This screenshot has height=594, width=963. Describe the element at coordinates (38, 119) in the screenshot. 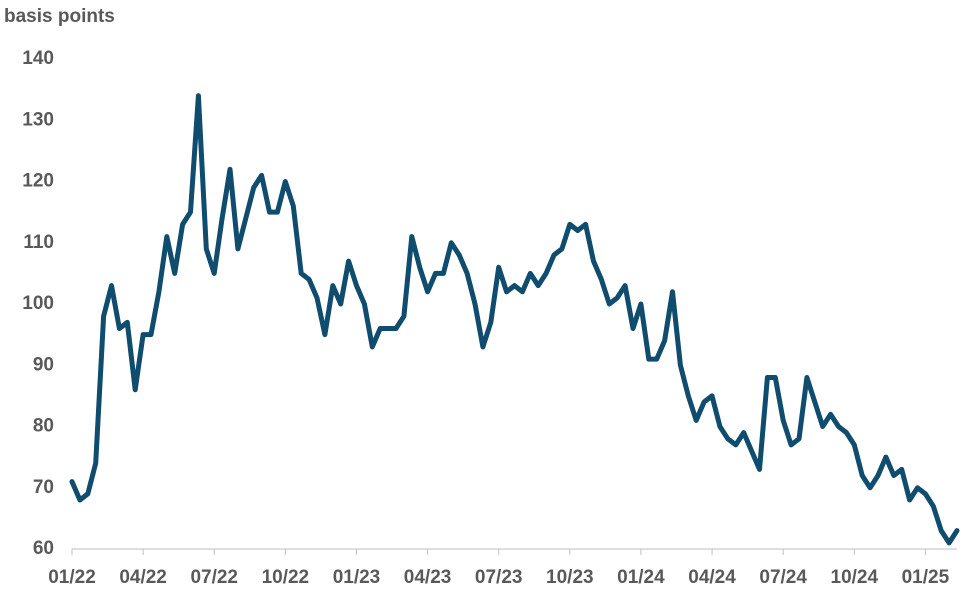

I see `y-tick-label: 130` at that location.